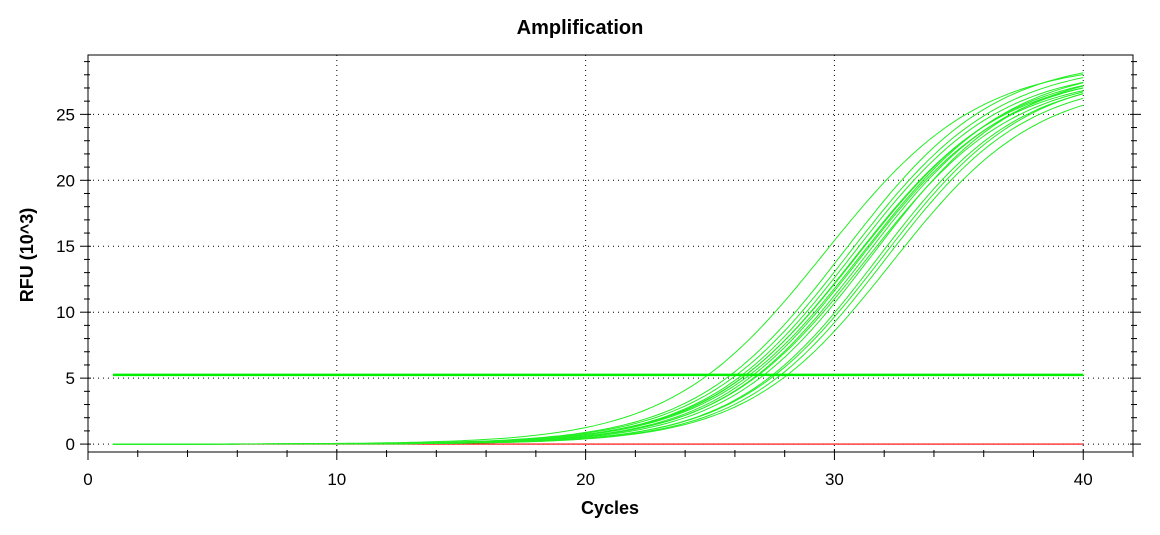 This screenshot has width=1160, height=535. What do you see at coordinates (87, 479) in the screenshot?
I see `x-tick-label: 0` at bounding box center [87, 479].